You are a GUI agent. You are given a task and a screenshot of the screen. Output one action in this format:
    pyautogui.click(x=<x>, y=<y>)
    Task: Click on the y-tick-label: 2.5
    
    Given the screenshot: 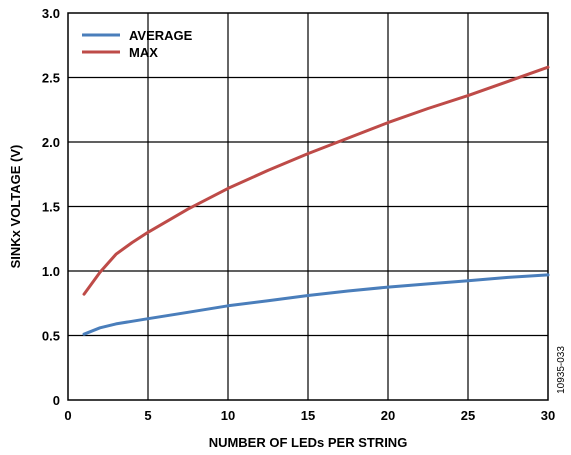 What is the action you would take?
    pyautogui.click(x=51, y=78)
    